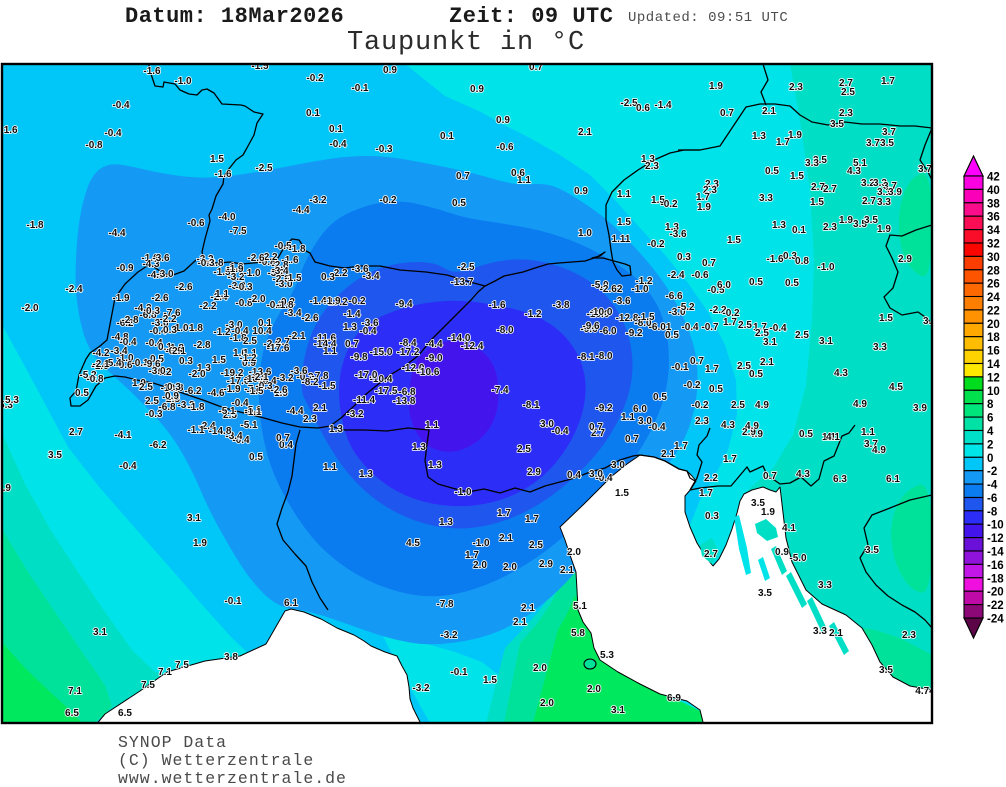 The width and height of the screenshot is (1006, 787). Describe the element at coordinates (381, 352) in the screenshot. I see `svg-text: -15.0` at that location.